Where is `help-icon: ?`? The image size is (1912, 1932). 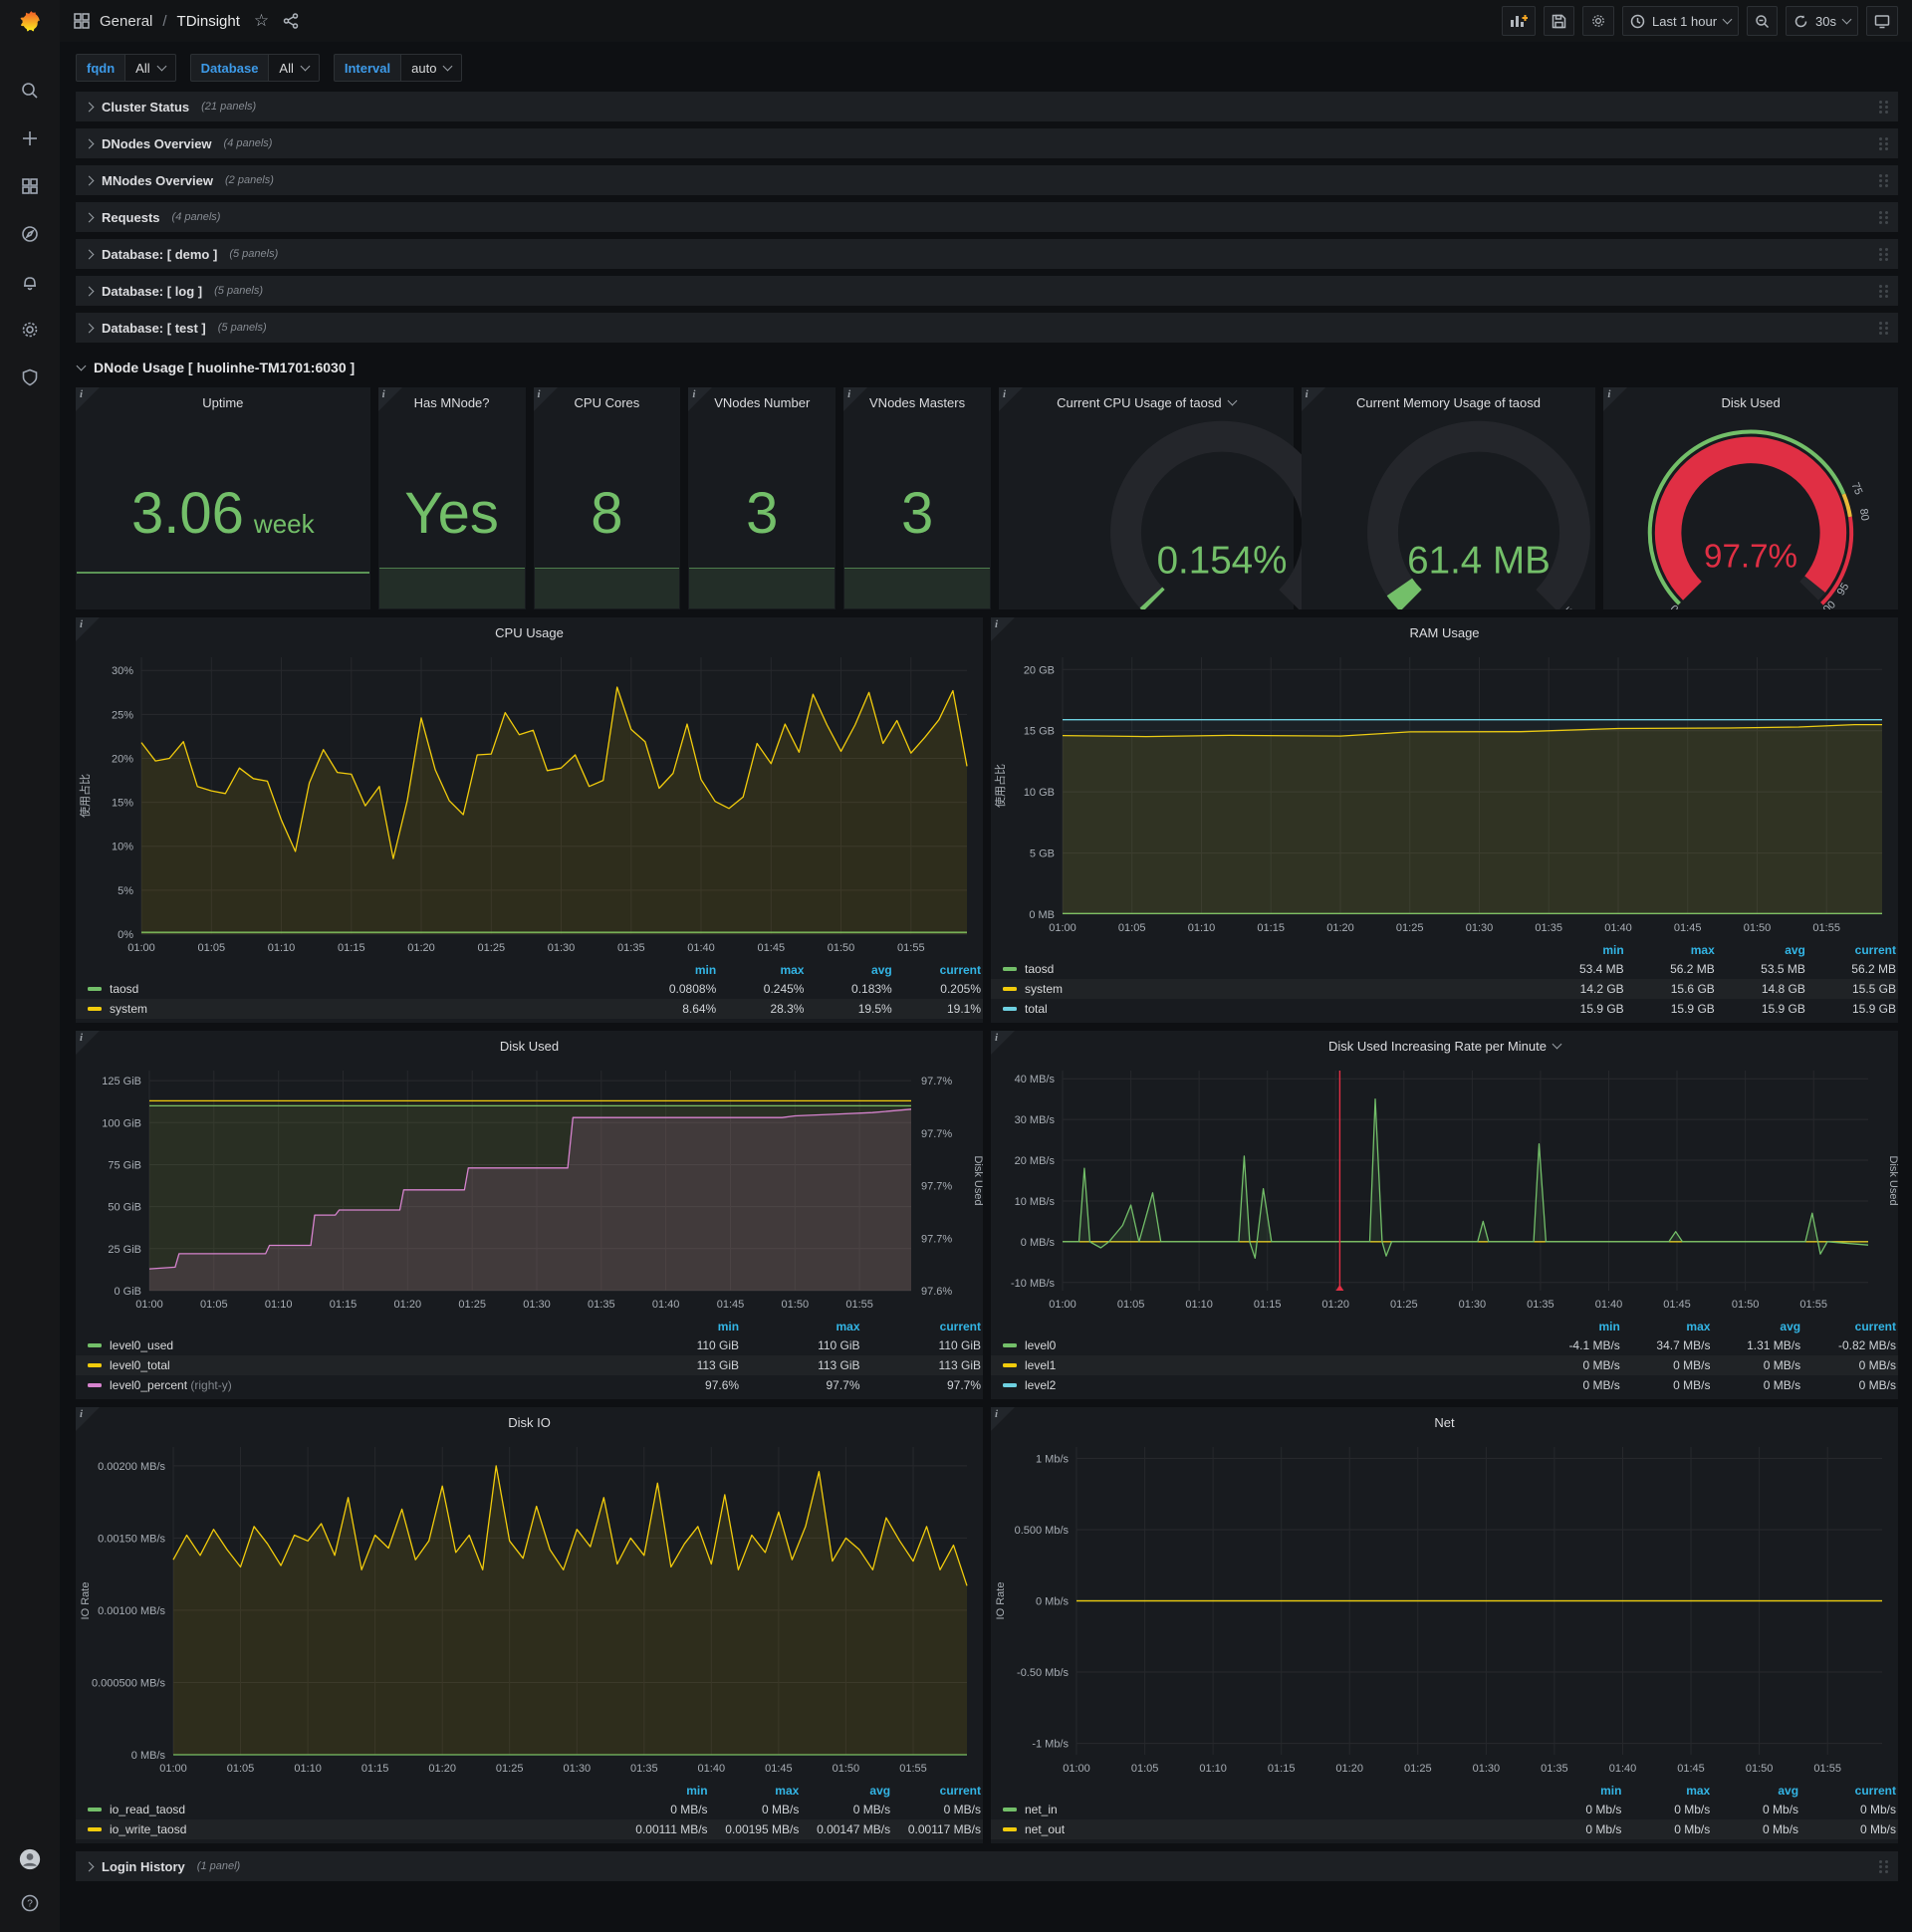 help-icon: ? is located at coordinates (30, 1903).